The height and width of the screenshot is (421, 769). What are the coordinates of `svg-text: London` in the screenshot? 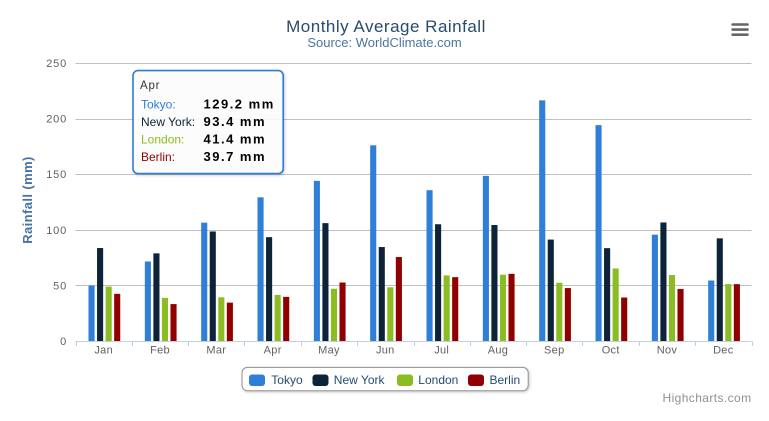 It's located at (438, 380).